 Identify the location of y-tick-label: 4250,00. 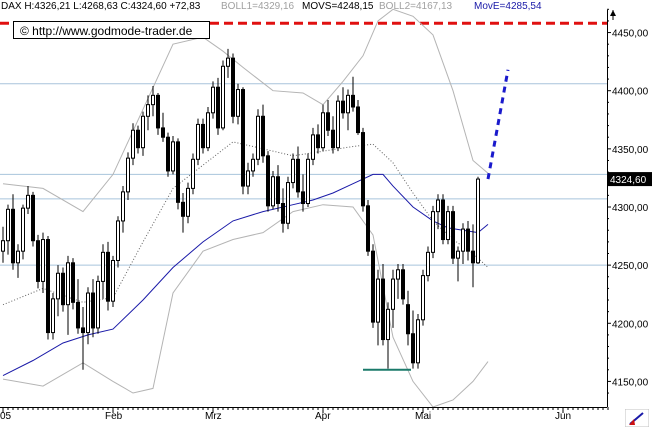
(630, 266).